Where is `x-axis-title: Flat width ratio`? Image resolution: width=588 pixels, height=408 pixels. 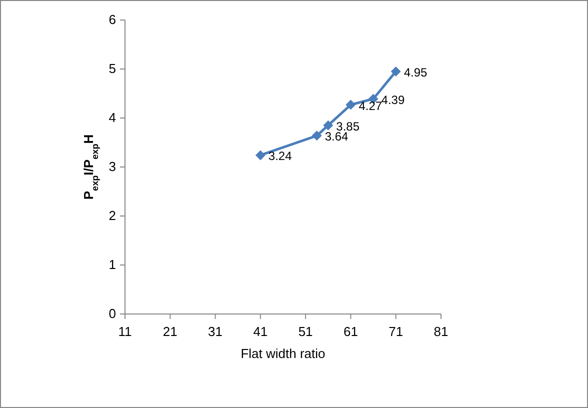
x-axis-title: Flat width ratio is located at coordinates (283, 353).